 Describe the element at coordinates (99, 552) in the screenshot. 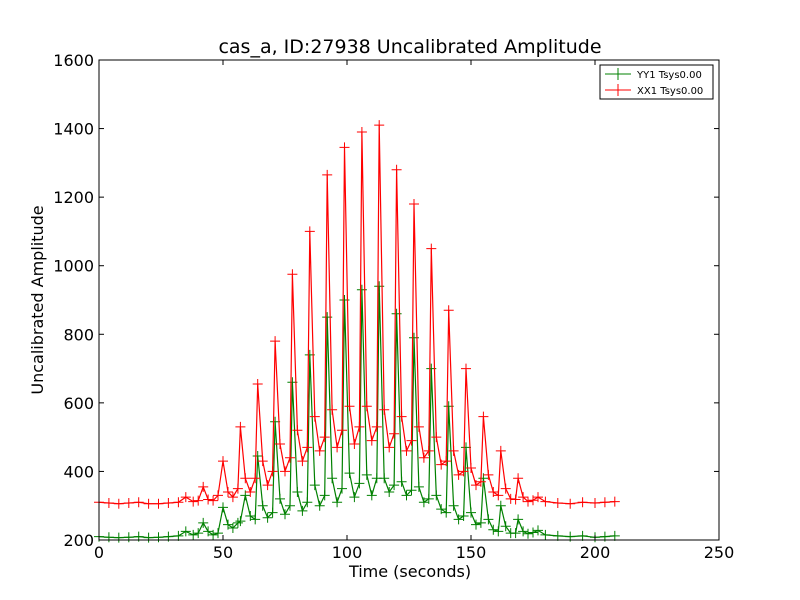

I see `x-tick-label: 0` at that location.